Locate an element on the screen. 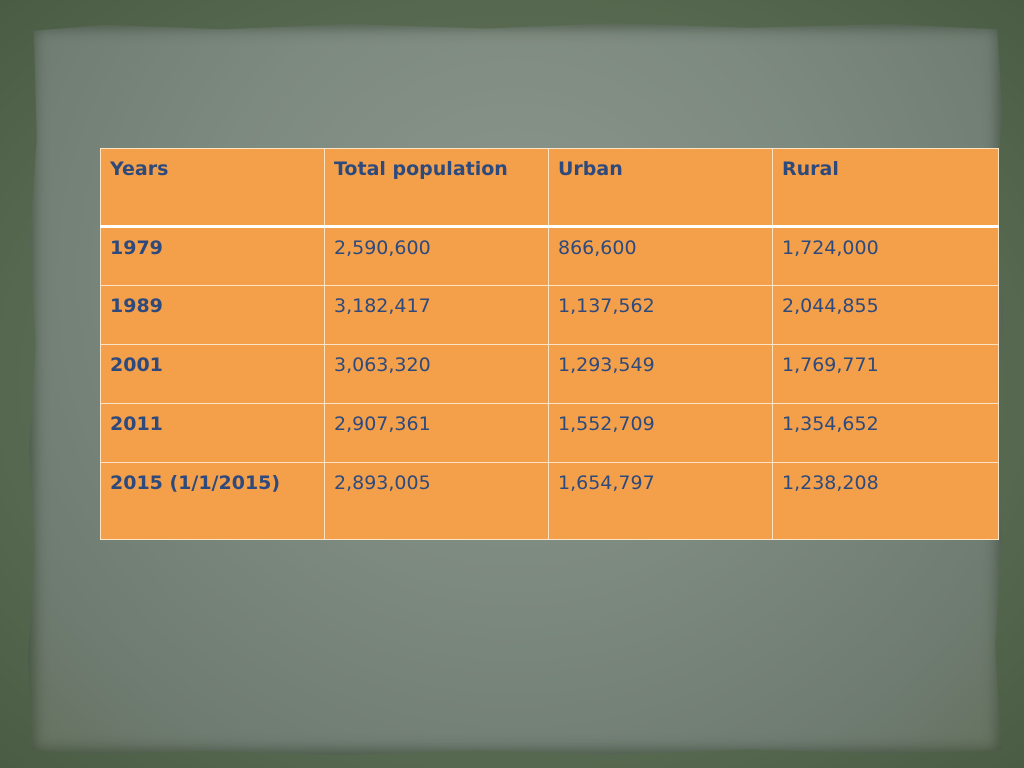 This screenshot has height=768, width=1024. rural-cell: 1,354,652 is located at coordinates (885, 433).